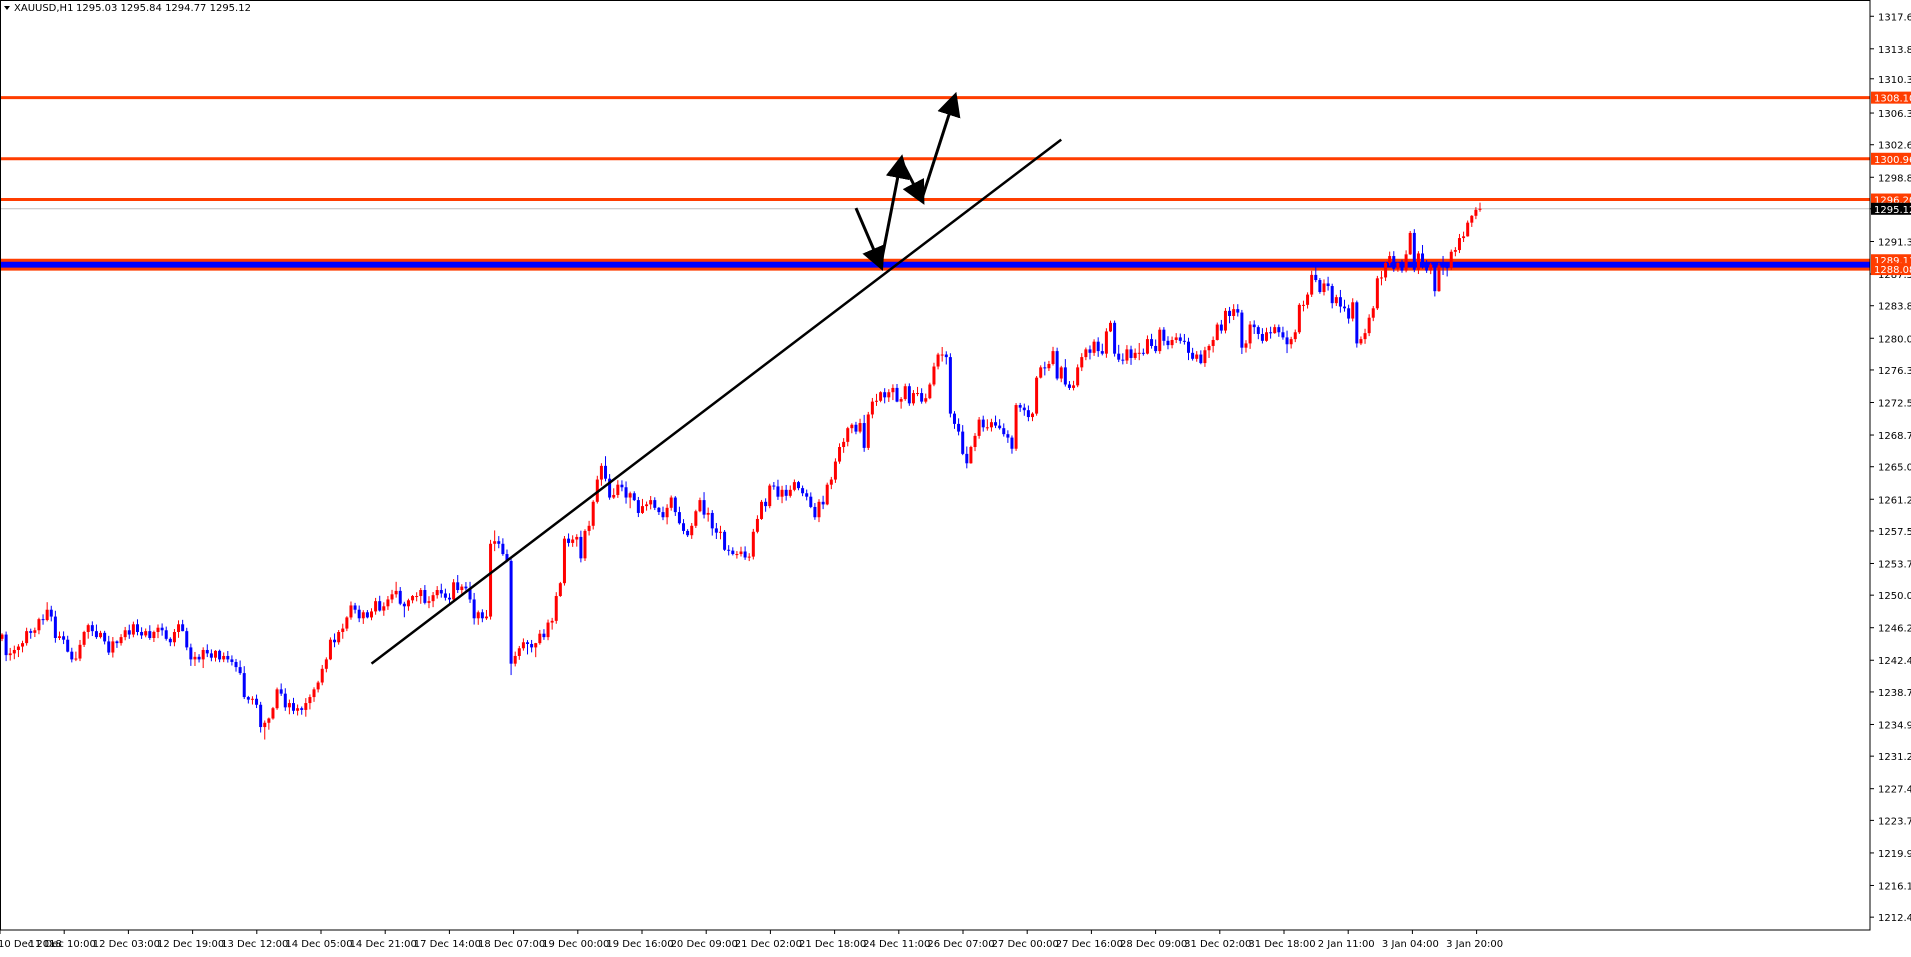  What do you see at coordinates (1894, 757) in the screenshot?
I see `y-tick-label: 1231.20` at bounding box center [1894, 757].